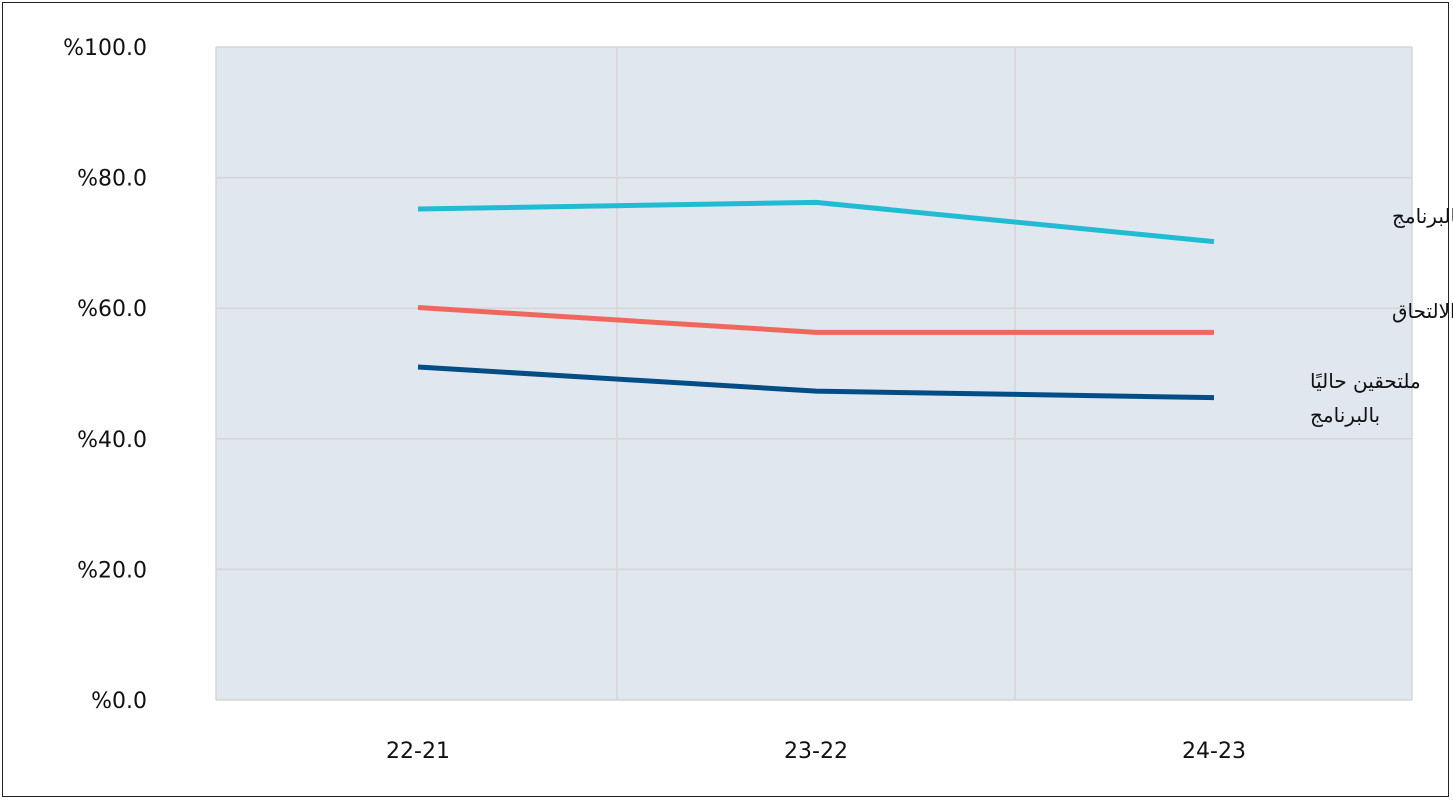 The image size is (1453, 801). I want to click on series-label-line: ملتحقين سابقًا بالبرنامج, so click(1422, 216).